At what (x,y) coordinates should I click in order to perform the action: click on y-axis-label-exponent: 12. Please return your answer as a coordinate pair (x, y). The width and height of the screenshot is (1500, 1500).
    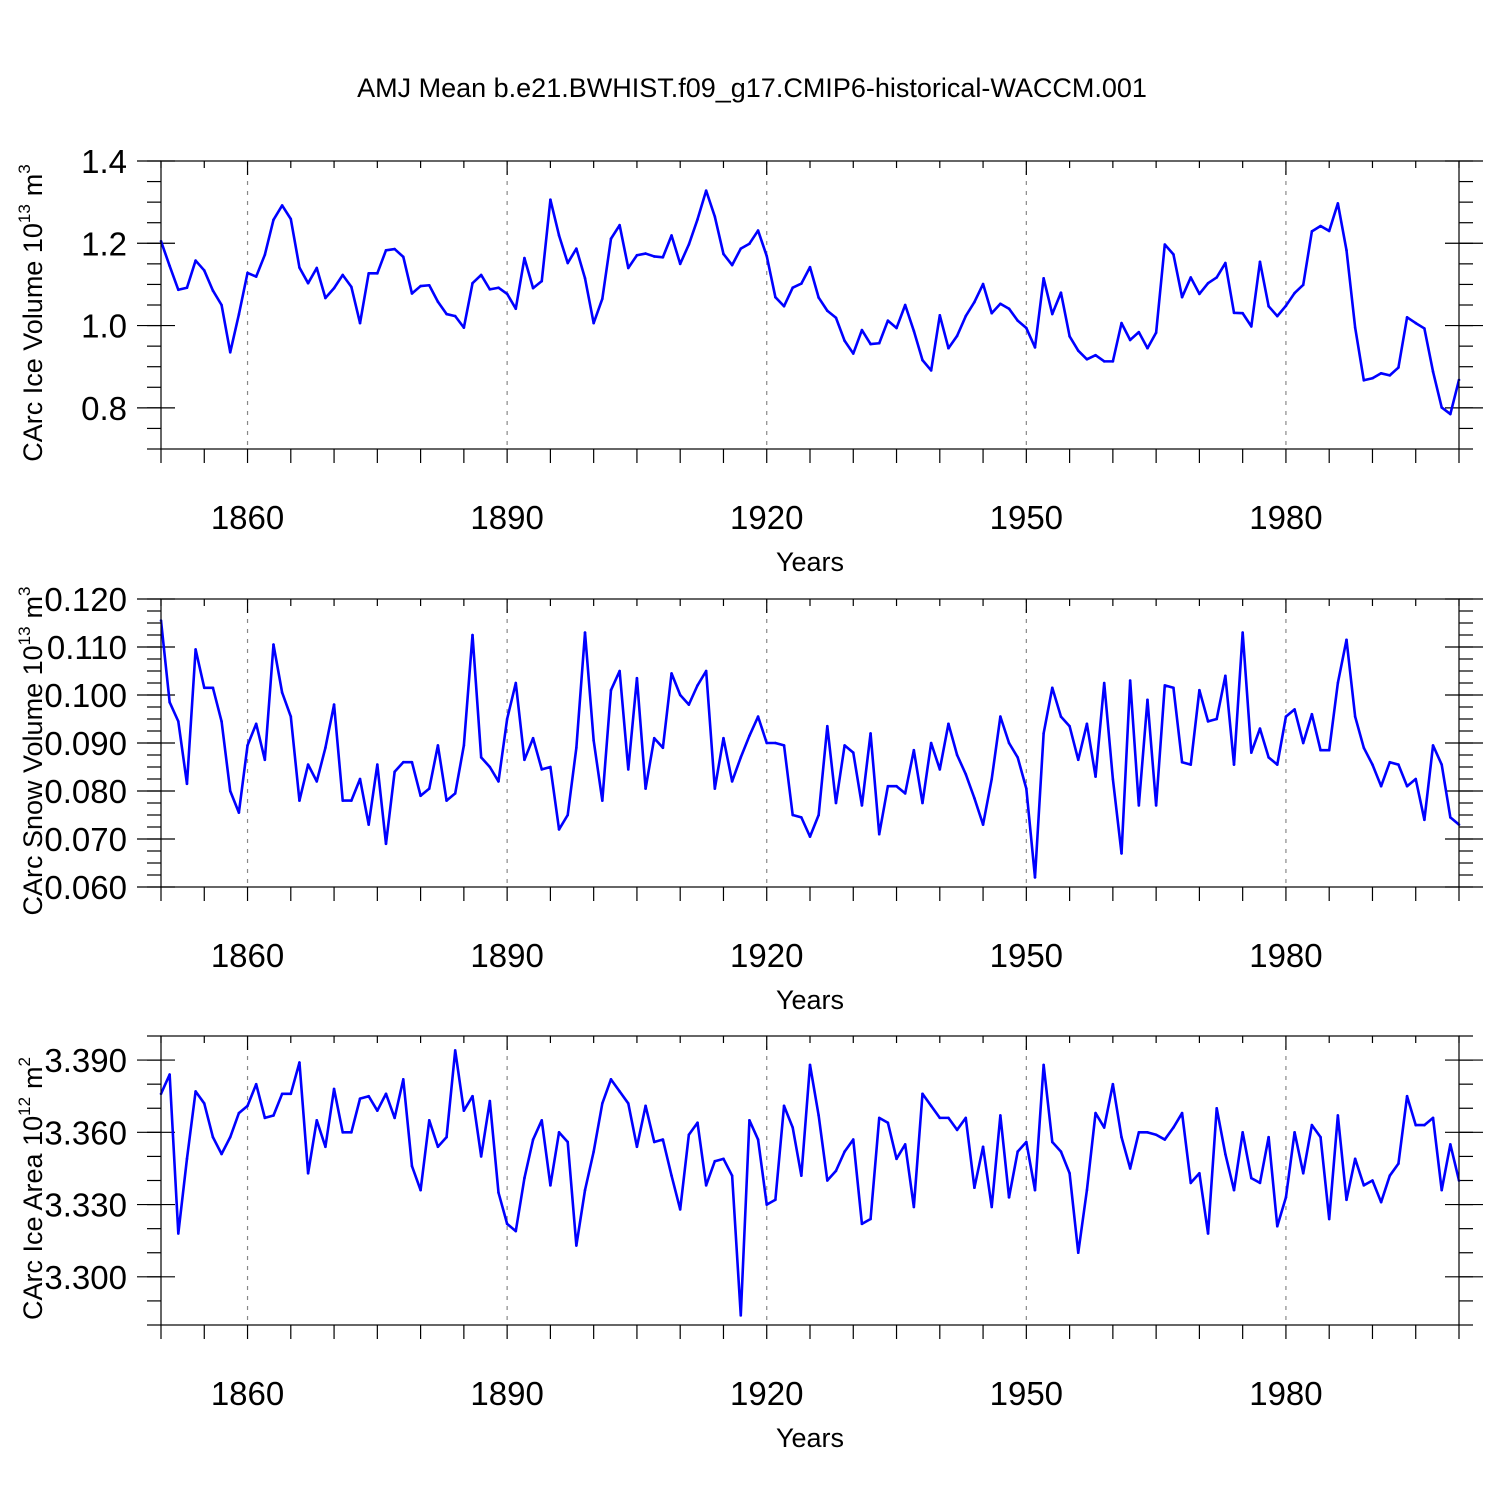
    Looking at the image, I should click on (24, 1106).